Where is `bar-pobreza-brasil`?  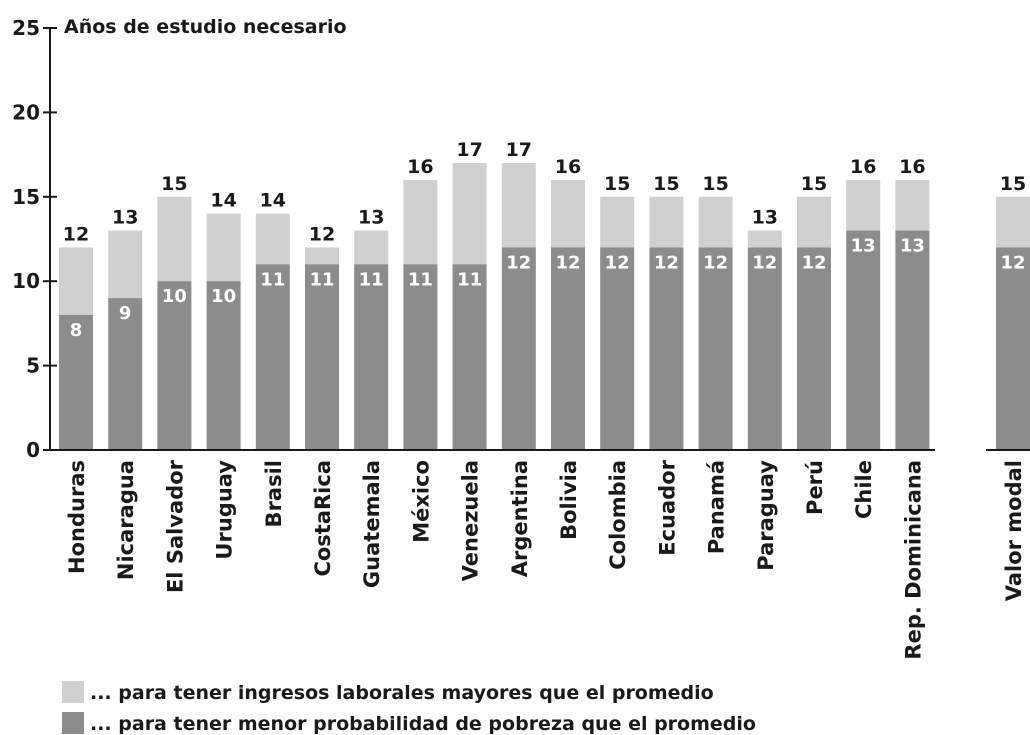
bar-pobreza-brasil is located at coordinates (272, 357).